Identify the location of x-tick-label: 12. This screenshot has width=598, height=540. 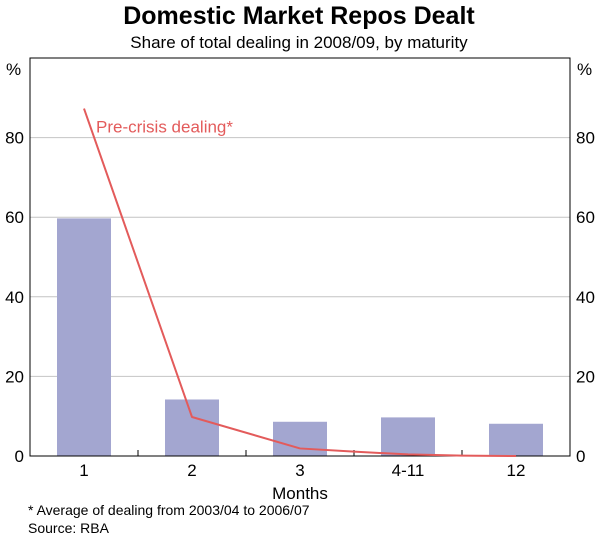
(516, 470).